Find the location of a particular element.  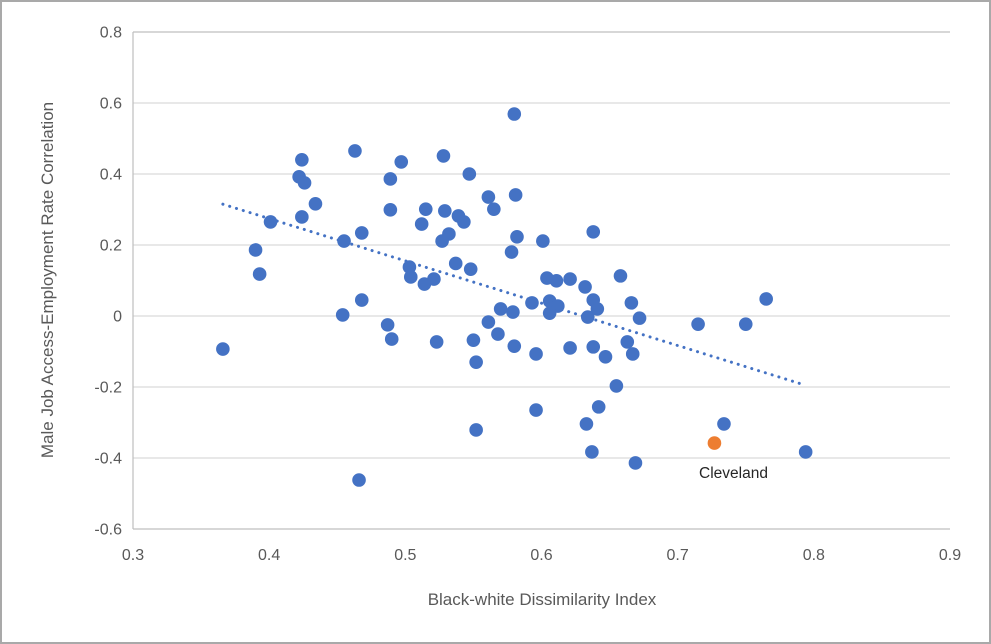

y-tick-label: -0.2 is located at coordinates (108, 388).